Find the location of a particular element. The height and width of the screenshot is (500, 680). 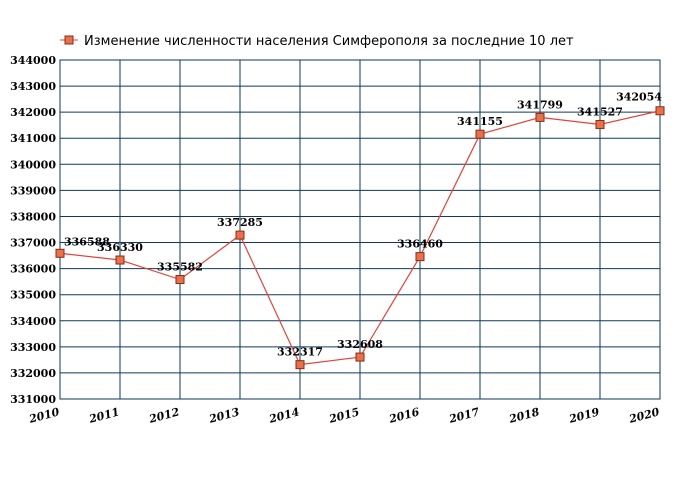

data-label: 341799 is located at coordinates (540, 104).